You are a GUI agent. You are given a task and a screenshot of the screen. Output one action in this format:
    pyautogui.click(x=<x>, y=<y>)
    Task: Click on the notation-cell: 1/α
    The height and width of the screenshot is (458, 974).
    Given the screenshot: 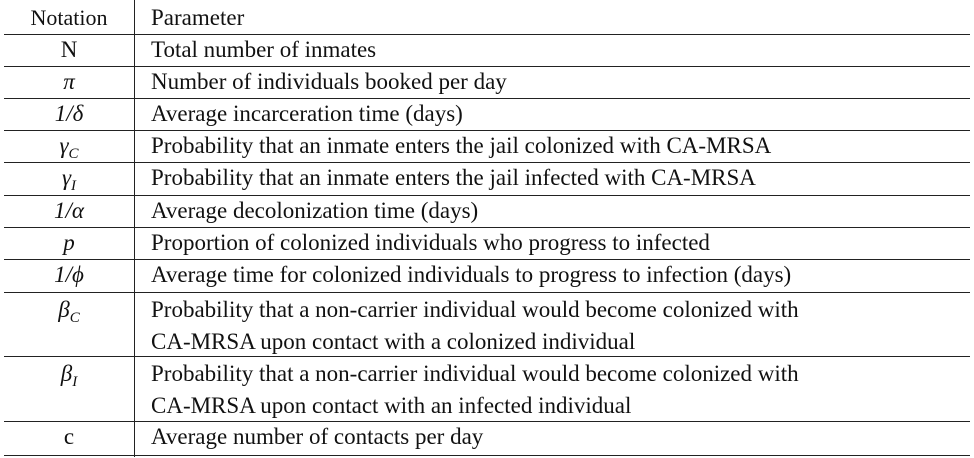 What is the action you would take?
    pyautogui.click(x=69, y=210)
    